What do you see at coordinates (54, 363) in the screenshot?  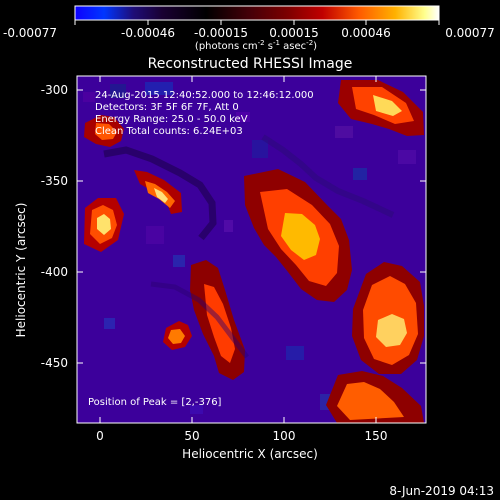 I see `y-tick-label-neg450: -450` at bounding box center [54, 363].